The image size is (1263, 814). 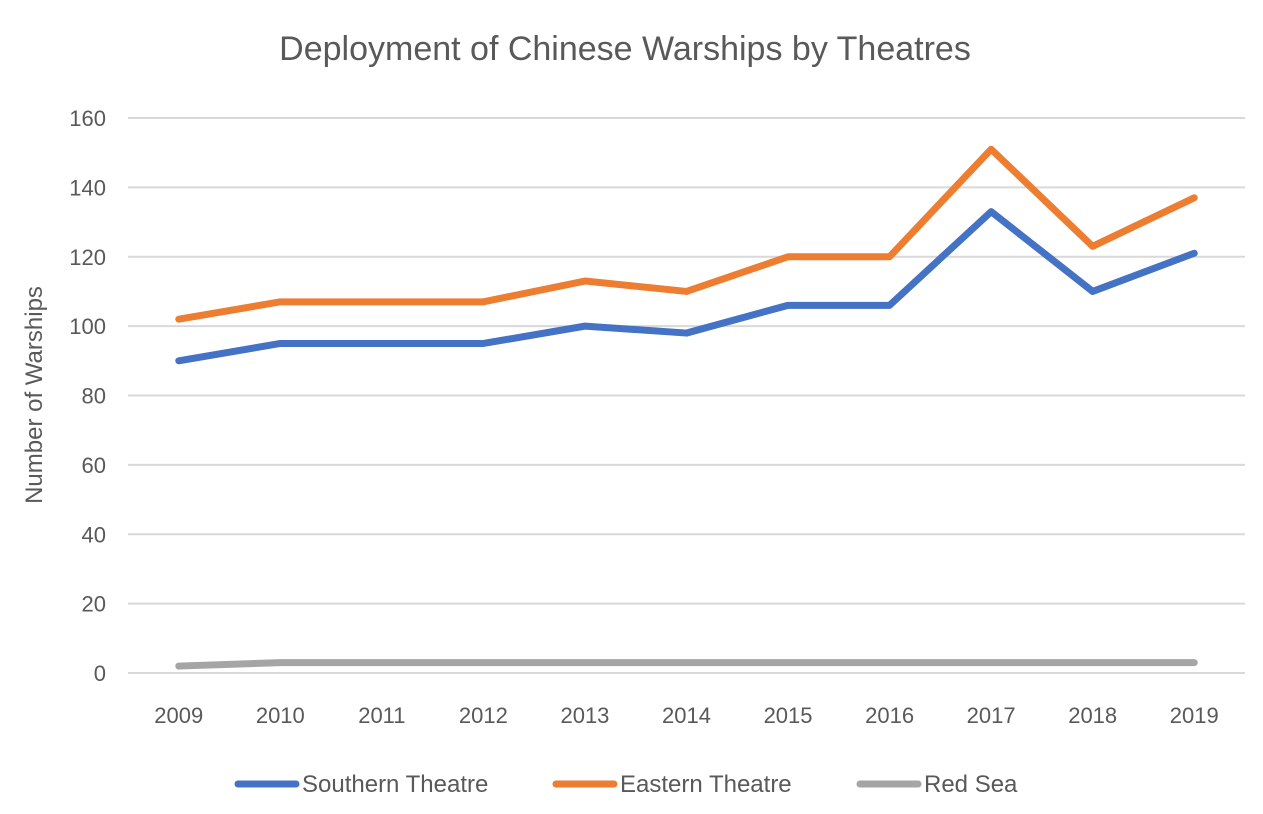 I want to click on y-tick-label: 80, so click(x=94, y=396).